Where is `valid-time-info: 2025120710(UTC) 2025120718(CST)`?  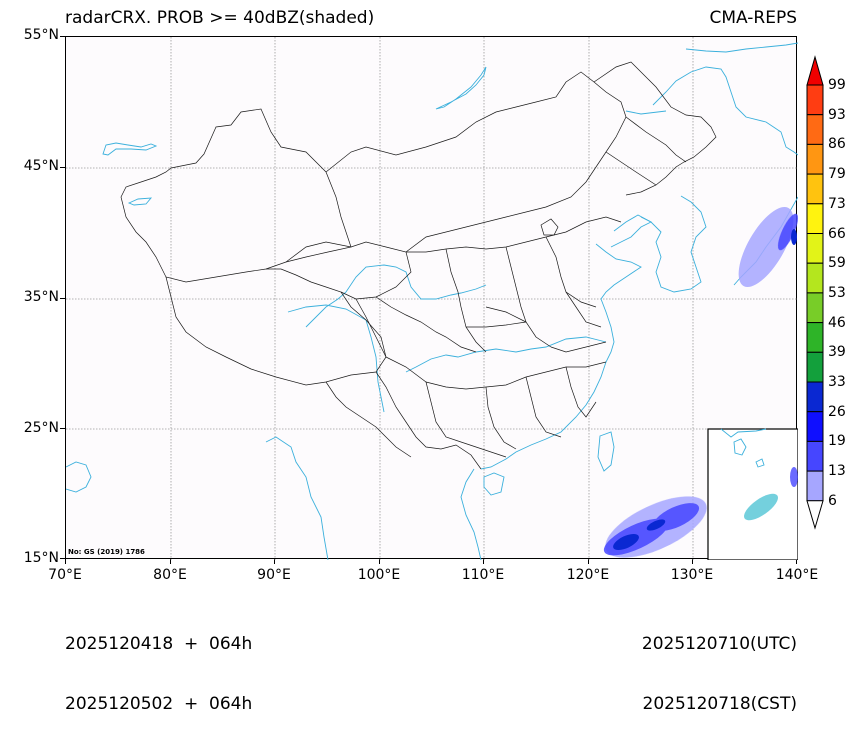 valid-time-info: 2025120710(UTC) 2025120718(CST) is located at coordinates (719, 664).